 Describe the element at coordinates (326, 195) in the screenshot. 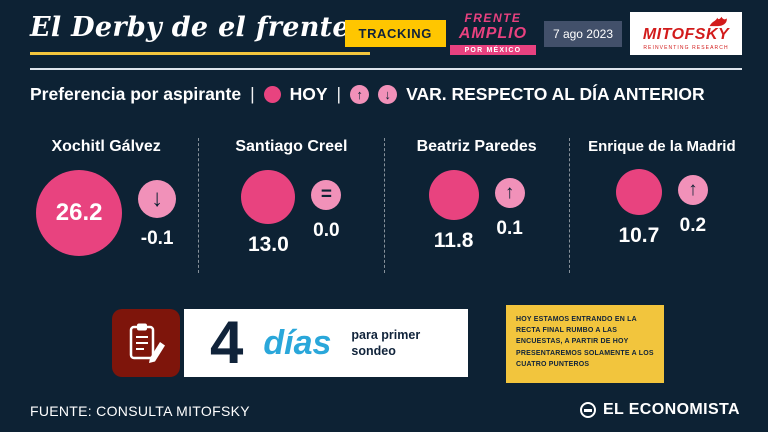

I see `equal-icon: =` at that location.